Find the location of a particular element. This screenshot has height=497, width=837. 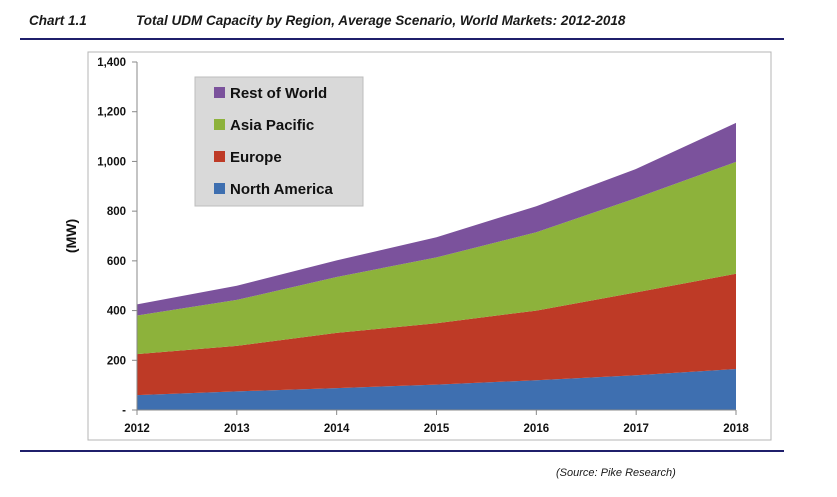

legend-swatch-asia-pacific is located at coordinates (219, 124).